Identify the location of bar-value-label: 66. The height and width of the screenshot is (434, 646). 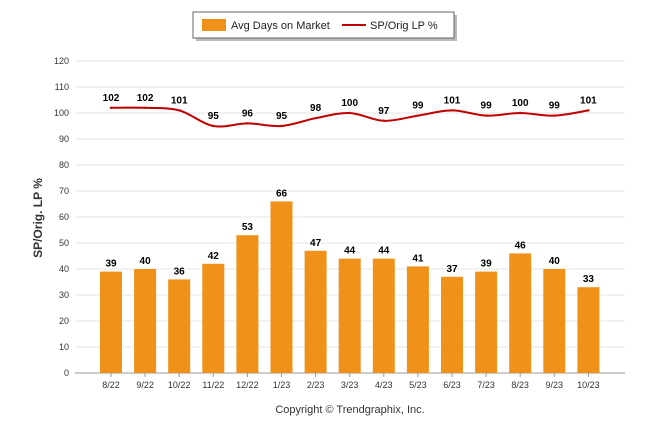
(282, 193).